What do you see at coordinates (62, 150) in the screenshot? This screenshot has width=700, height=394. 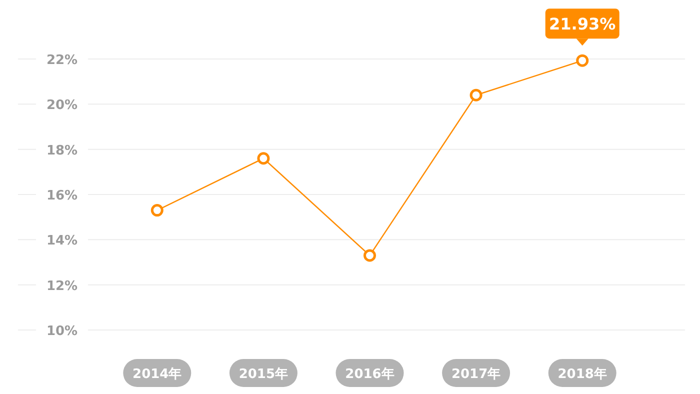 I see `y-tick-label: 18%` at bounding box center [62, 150].